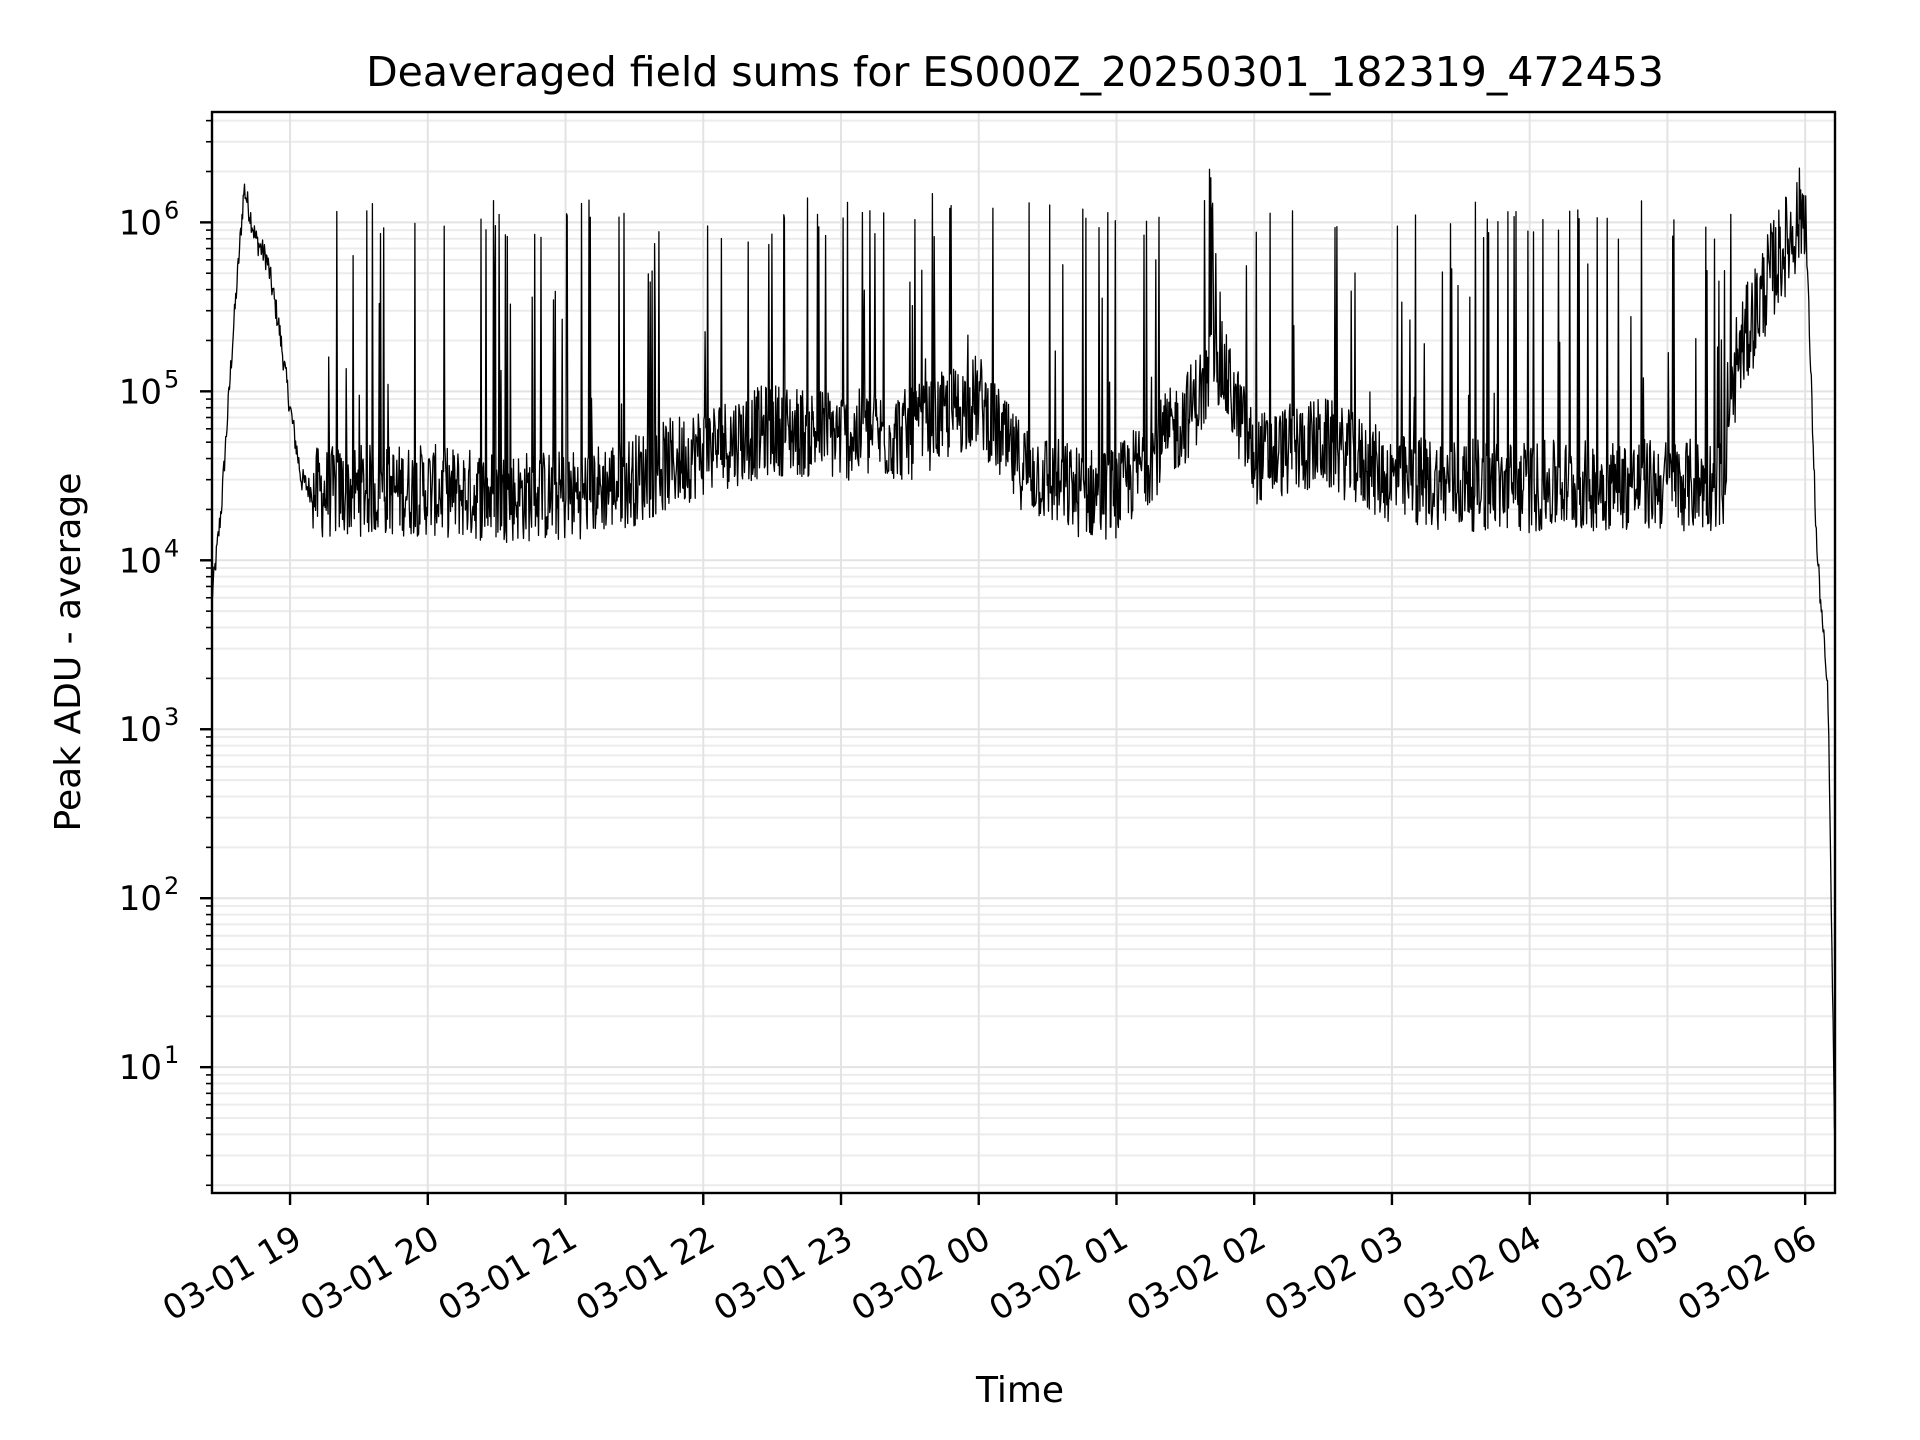 The image size is (1920, 1440). What do you see at coordinates (171, 1055) in the screenshot?
I see `y-tick-label-exponent: 1` at bounding box center [171, 1055].